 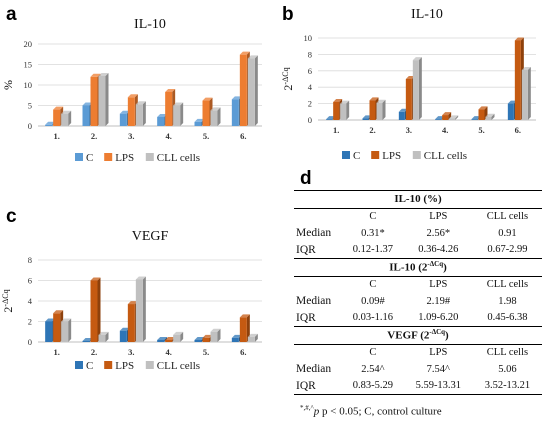 What do you see at coordinates (30, 260) in the screenshot?
I see `y-tick-label: 8` at bounding box center [30, 260].